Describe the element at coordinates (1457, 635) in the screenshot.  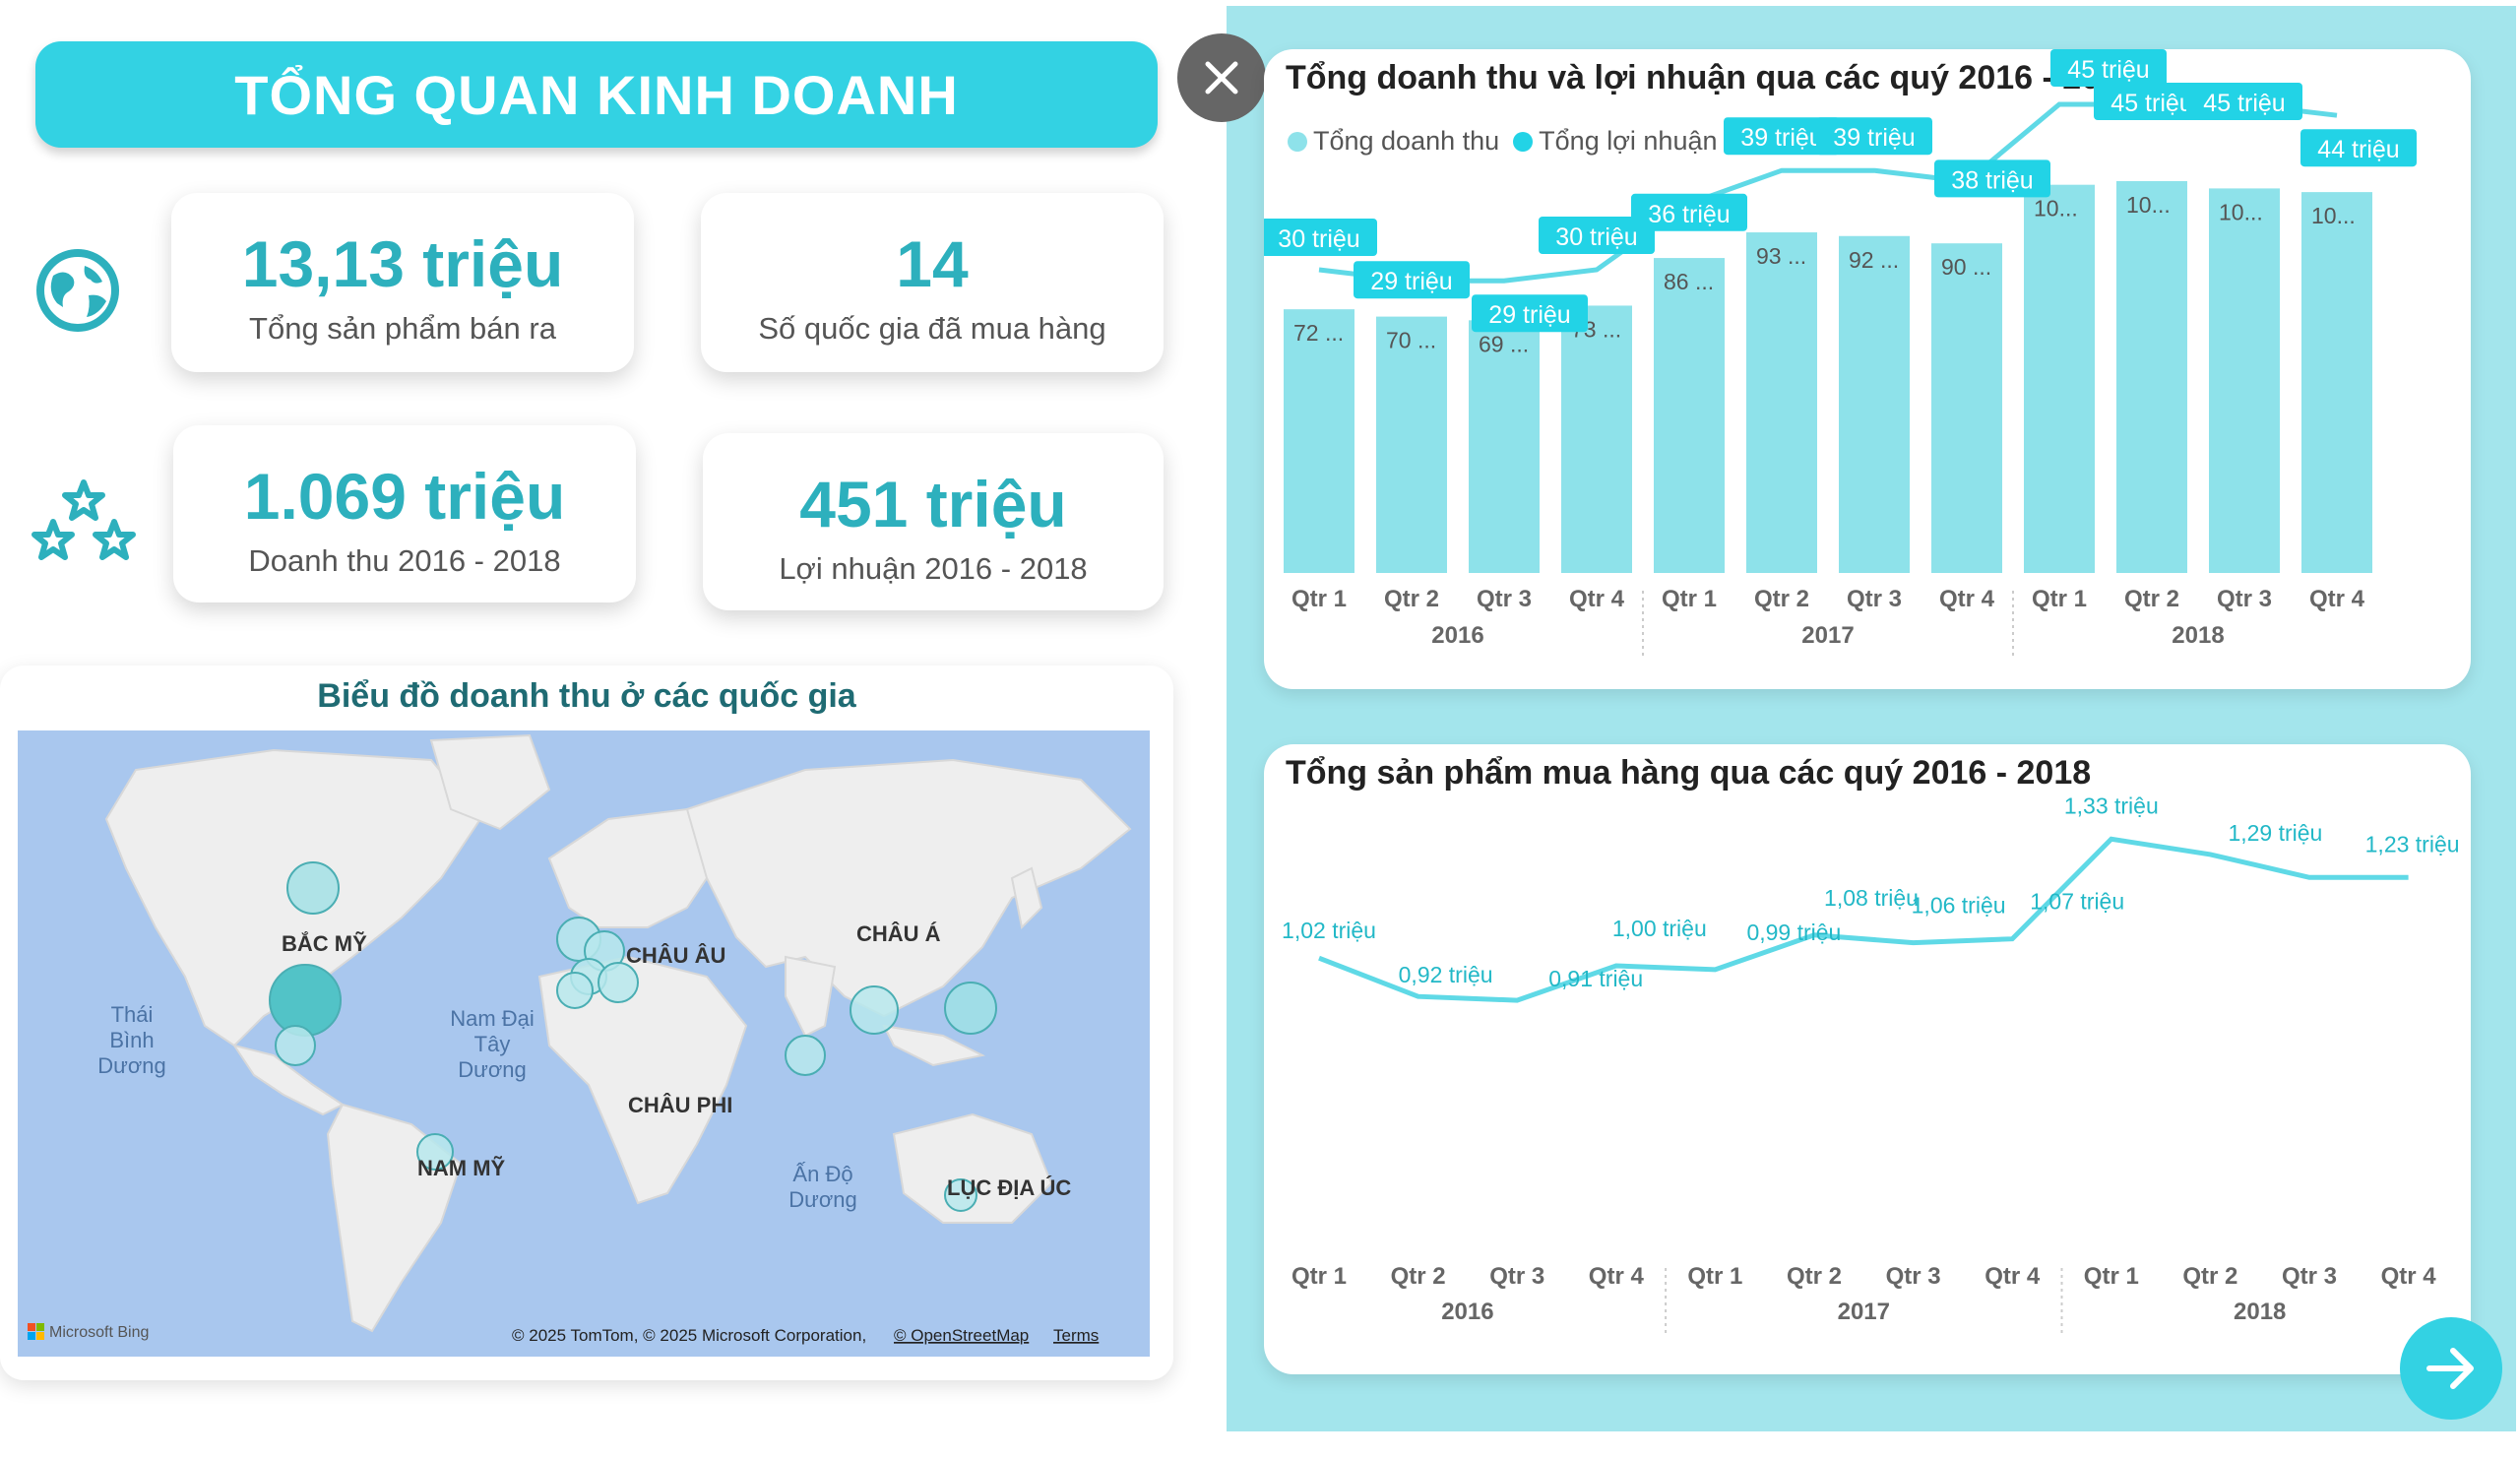
I see `year-label: 2016` at that location.